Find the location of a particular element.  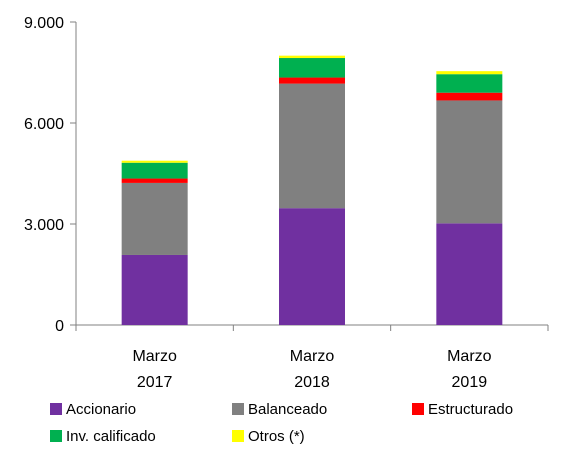

y-tick-label: 0 is located at coordinates (59, 326).